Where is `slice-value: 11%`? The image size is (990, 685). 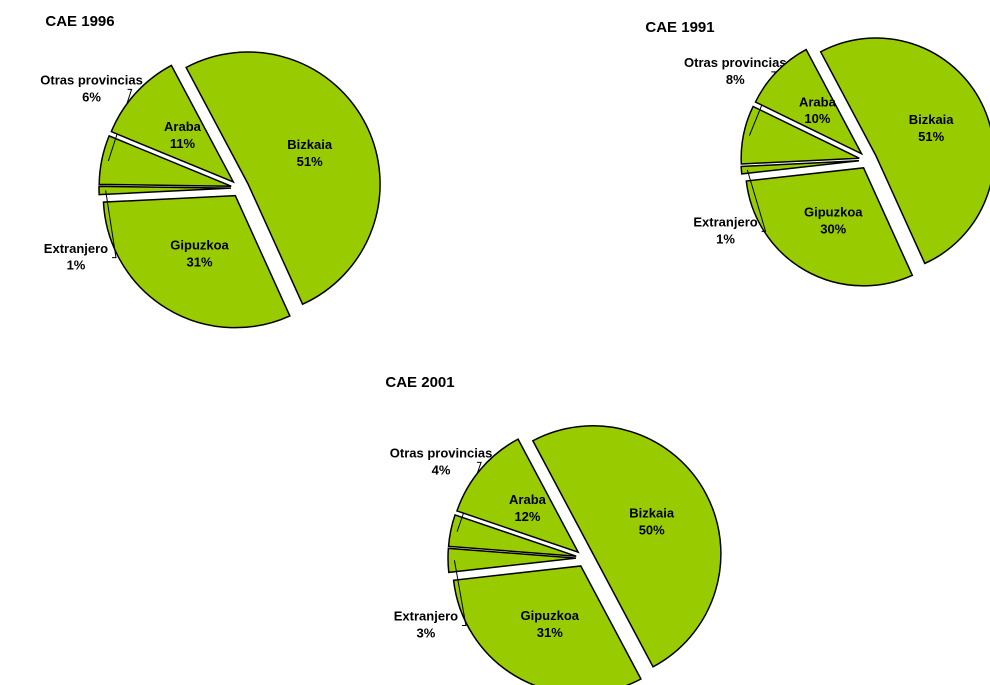
slice-value: 11% is located at coordinates (183, 143).